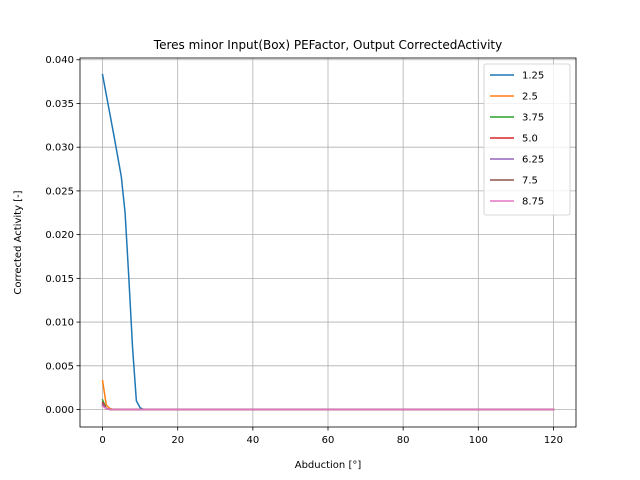 Image resolution: width=640 pixels, height=480 pixels. Describe the element at coordinates (59, 191) in the screenshot. I see `y-tick-label: 0.025` at that location.